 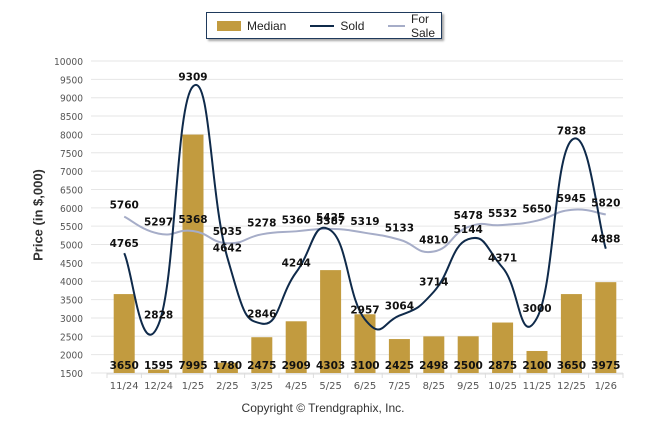 I want to click on for-sale-value-label: 5760, so click(x=124, y=206).